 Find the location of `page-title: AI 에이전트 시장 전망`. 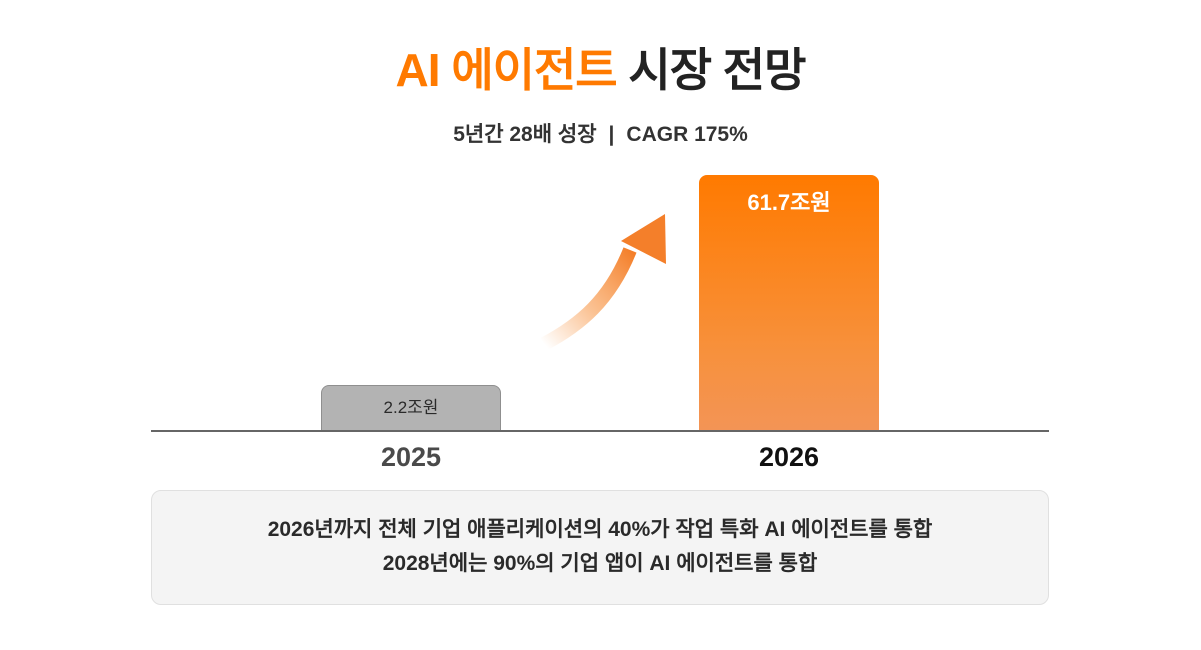

page-title: AI 에이전트 시장 전망 is located at coordinates (600, 70).